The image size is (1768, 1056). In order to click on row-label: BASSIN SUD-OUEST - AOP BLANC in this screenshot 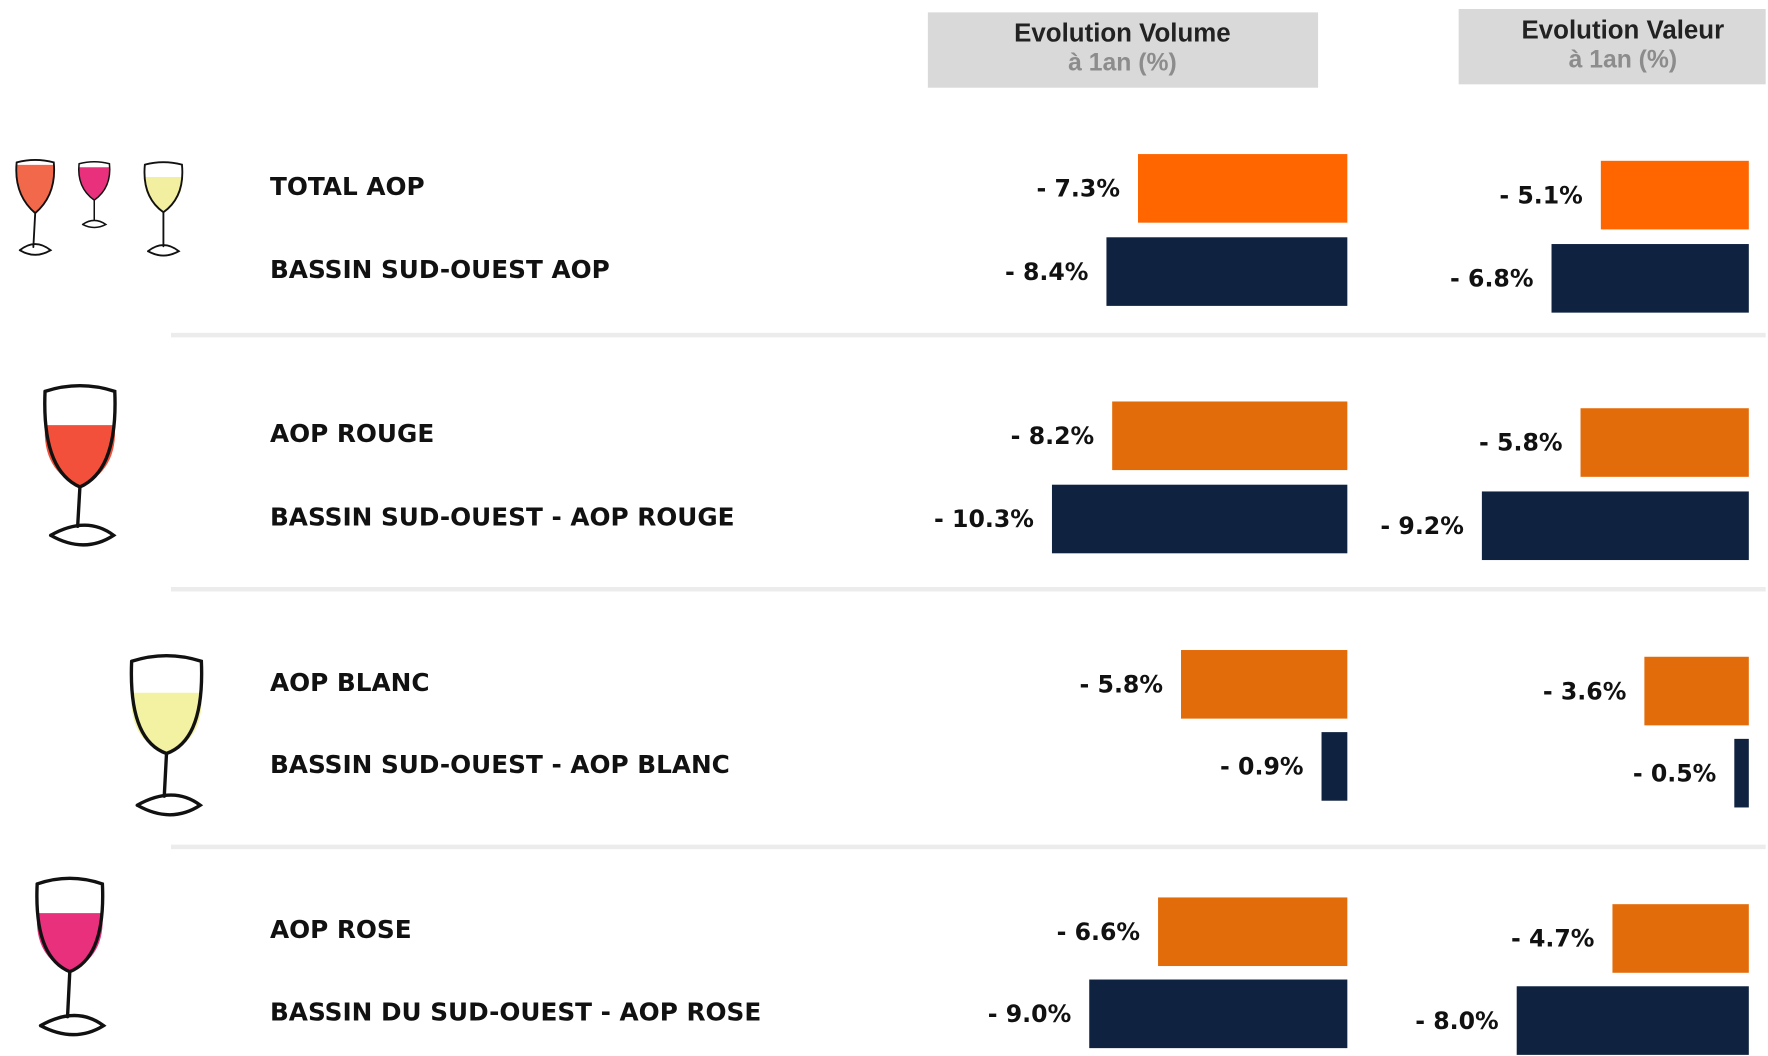, I will do `click(500, 764)`.